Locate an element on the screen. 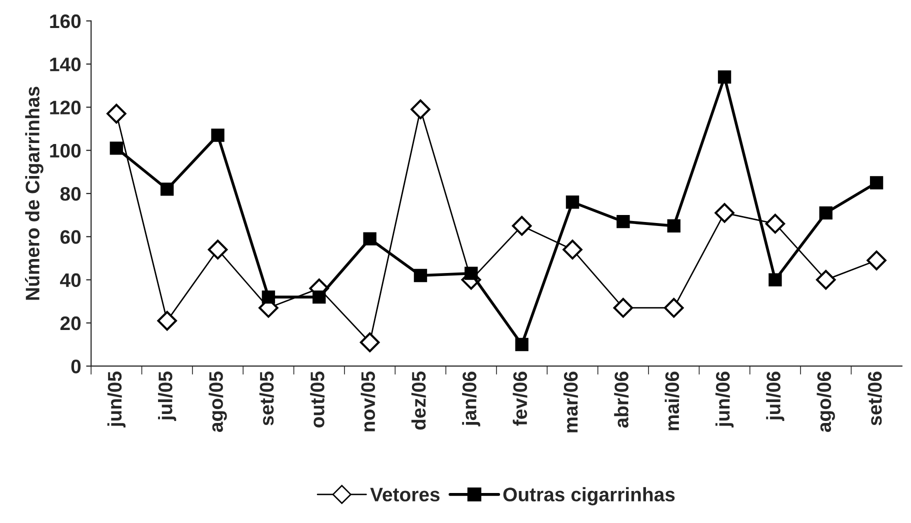 Image resolution: width=911 pixels, height=523 pixels. y-tick-label: 40 is located at coordinates (70, 280).